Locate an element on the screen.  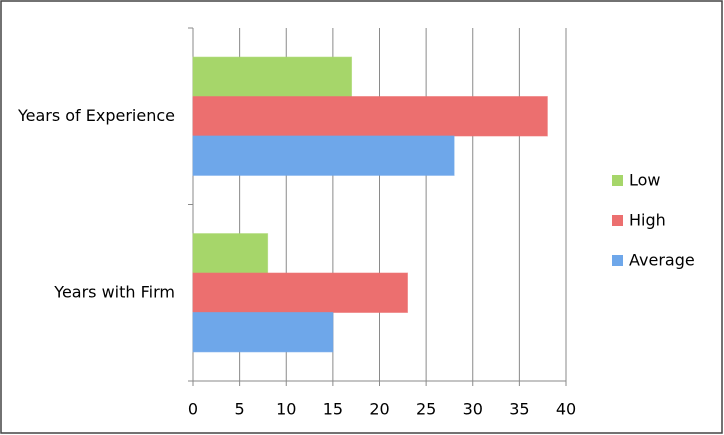
x-tick-label: 0 is located at coordinates (193, 409).